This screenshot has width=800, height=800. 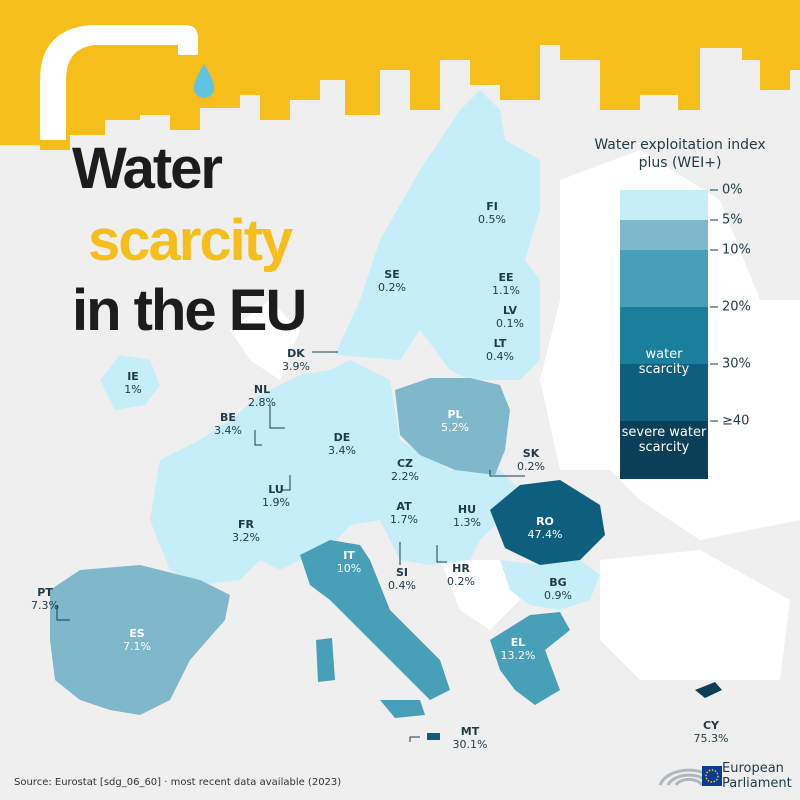 I want to click on country-label-pl: PL 5.2%, so click(x=455, y=421).